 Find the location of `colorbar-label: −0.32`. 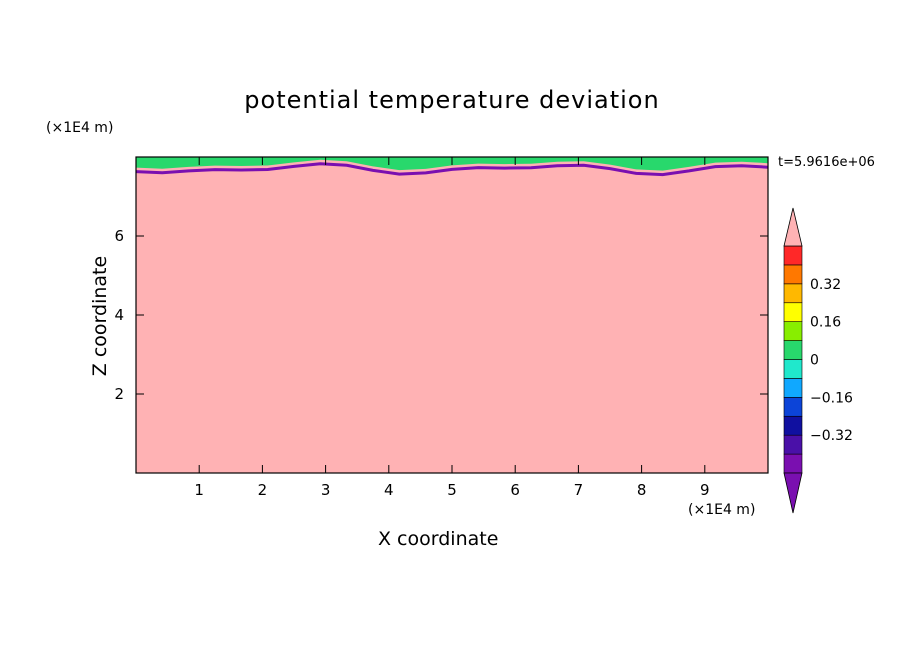

colorbar-label: −0.32 is located at coordinates (831, 436).